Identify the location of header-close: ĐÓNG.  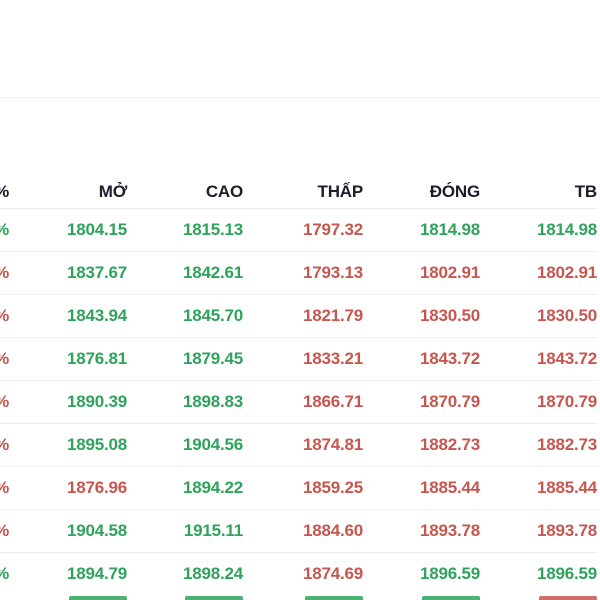
(454, 191).